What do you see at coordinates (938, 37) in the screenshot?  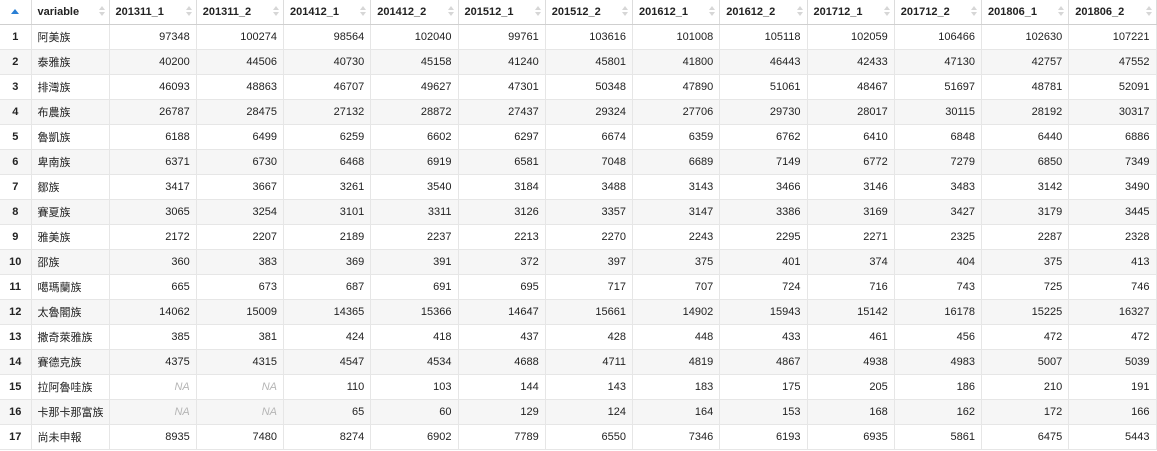 I see `value-cell: 106466` at bounding box center [938, 37].